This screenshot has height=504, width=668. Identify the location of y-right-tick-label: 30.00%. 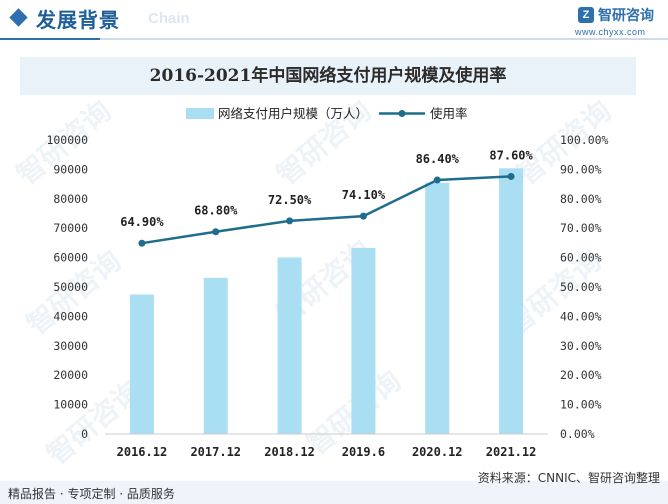
(581, 346).